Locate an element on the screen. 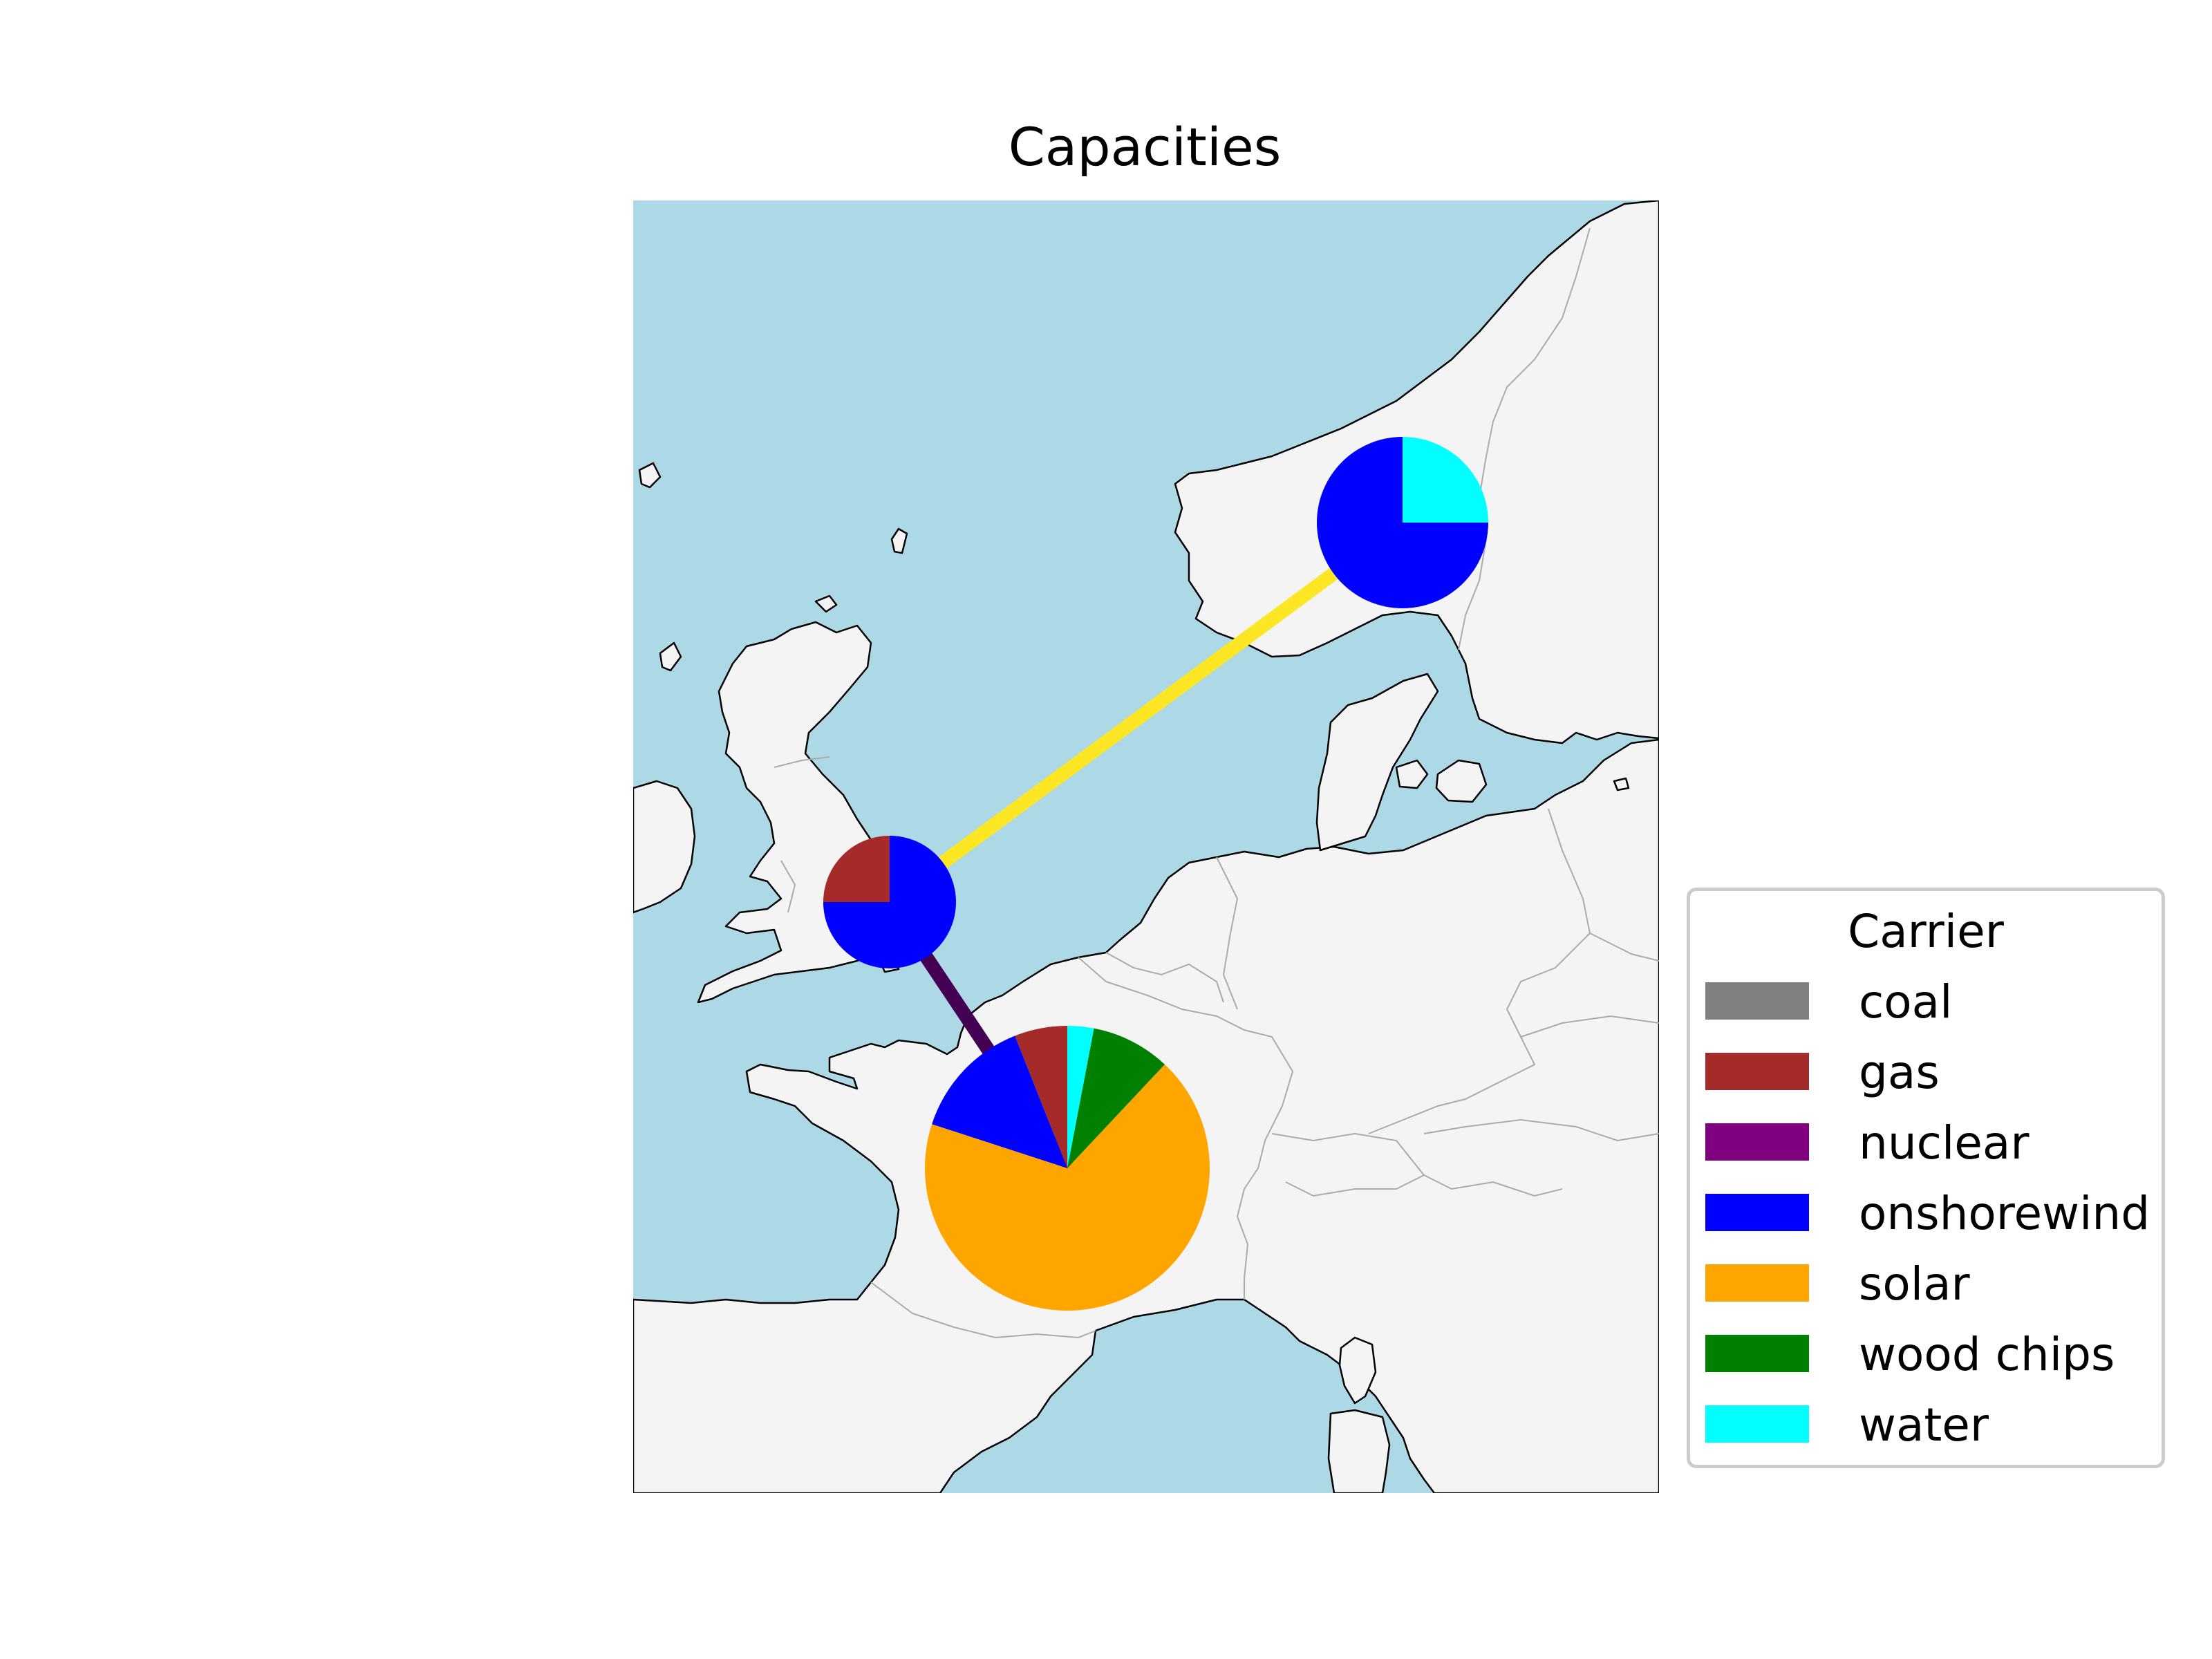  border-czech is located at coordinates (1590, 1026).